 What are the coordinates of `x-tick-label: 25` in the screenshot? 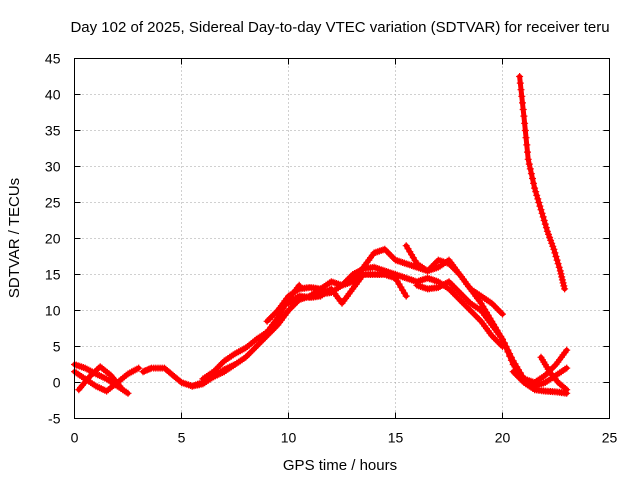 It's located at (610, 438).